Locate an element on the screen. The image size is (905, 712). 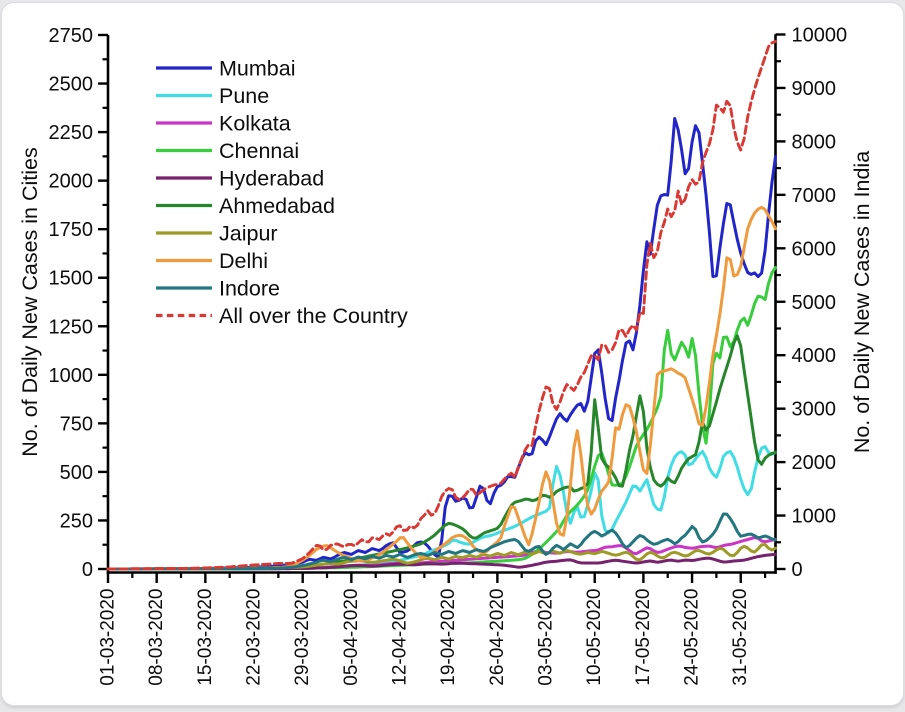
legend-label-indore: Indore is located at coordinates (249, 289).